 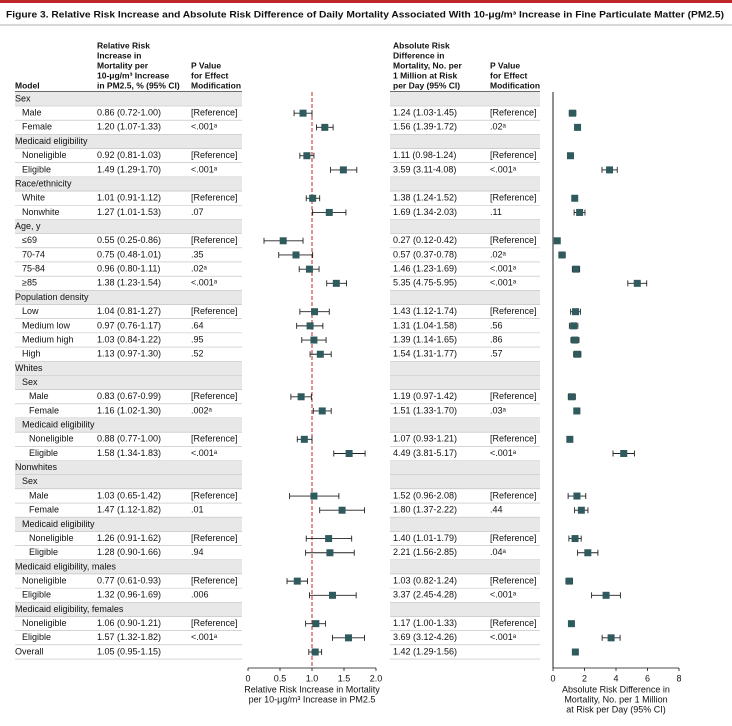 I want to click on ar-value: 1.24 (1.03-1.45), so click(x=425, y=113).